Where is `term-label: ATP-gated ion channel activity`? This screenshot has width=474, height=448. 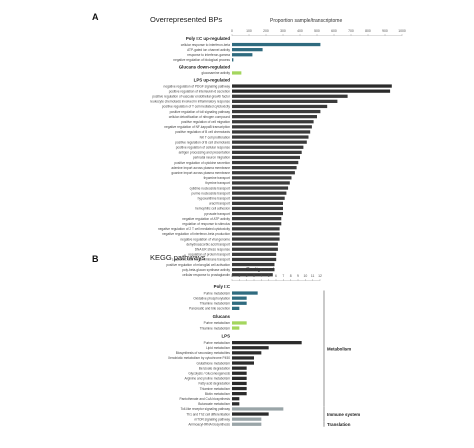 term-label: ATP-gated ion channel activity is located at coordinates (208, 50).